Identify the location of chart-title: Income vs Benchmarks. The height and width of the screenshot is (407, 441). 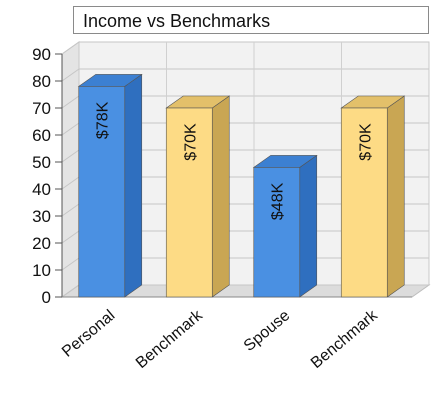
(177, 21).